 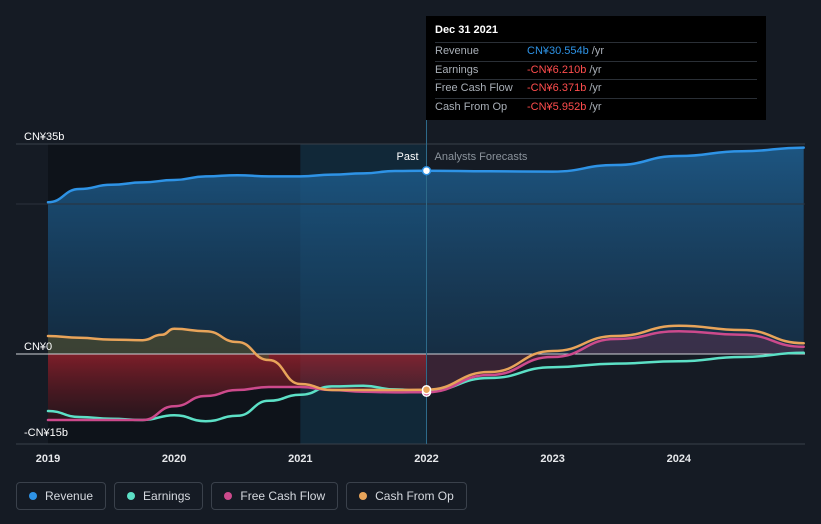 What do you see at coordinates (474, 88) in the screenshot?
I see `tooltip-row-name: Free Cash Flow` at bounding box center [474, 88].